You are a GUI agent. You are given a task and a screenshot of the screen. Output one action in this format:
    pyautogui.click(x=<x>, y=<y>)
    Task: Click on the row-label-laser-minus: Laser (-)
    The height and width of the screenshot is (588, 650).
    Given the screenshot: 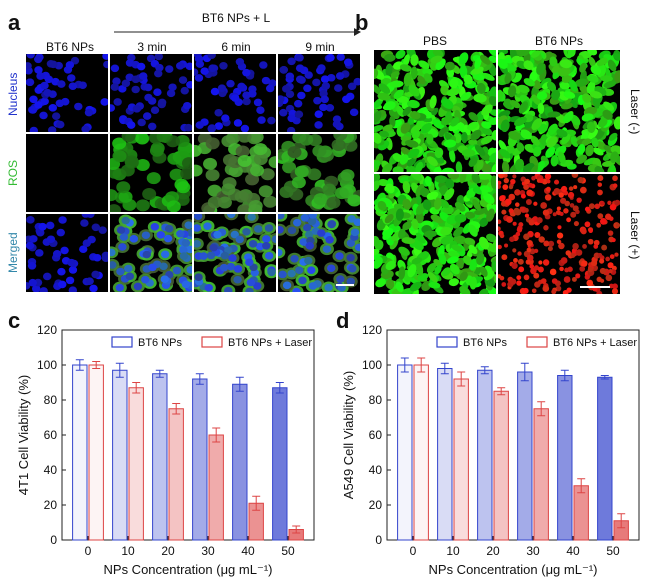 What is the action you would take?
    pyautogui.click(x=635, y=112)
    